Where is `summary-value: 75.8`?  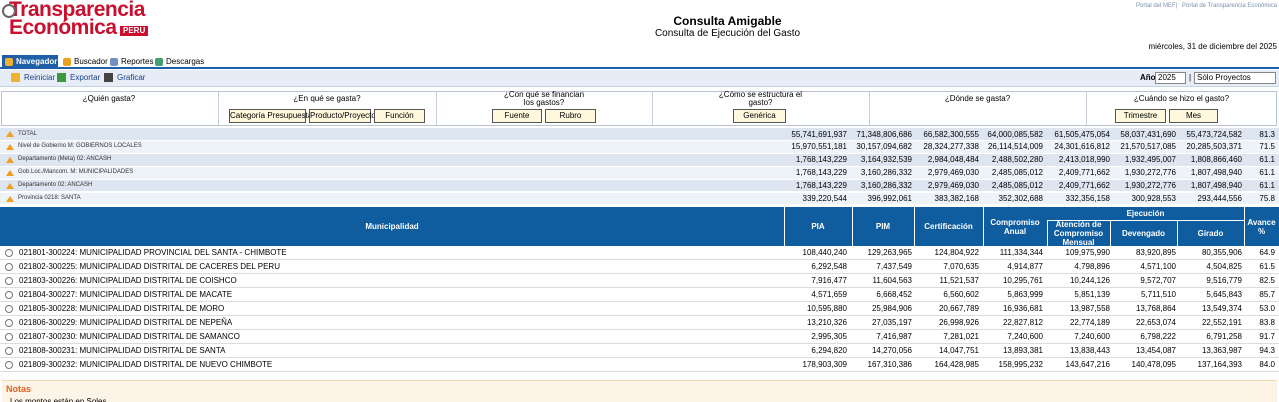
summary-value: 75.8 is located at coordinates (1267, 198).